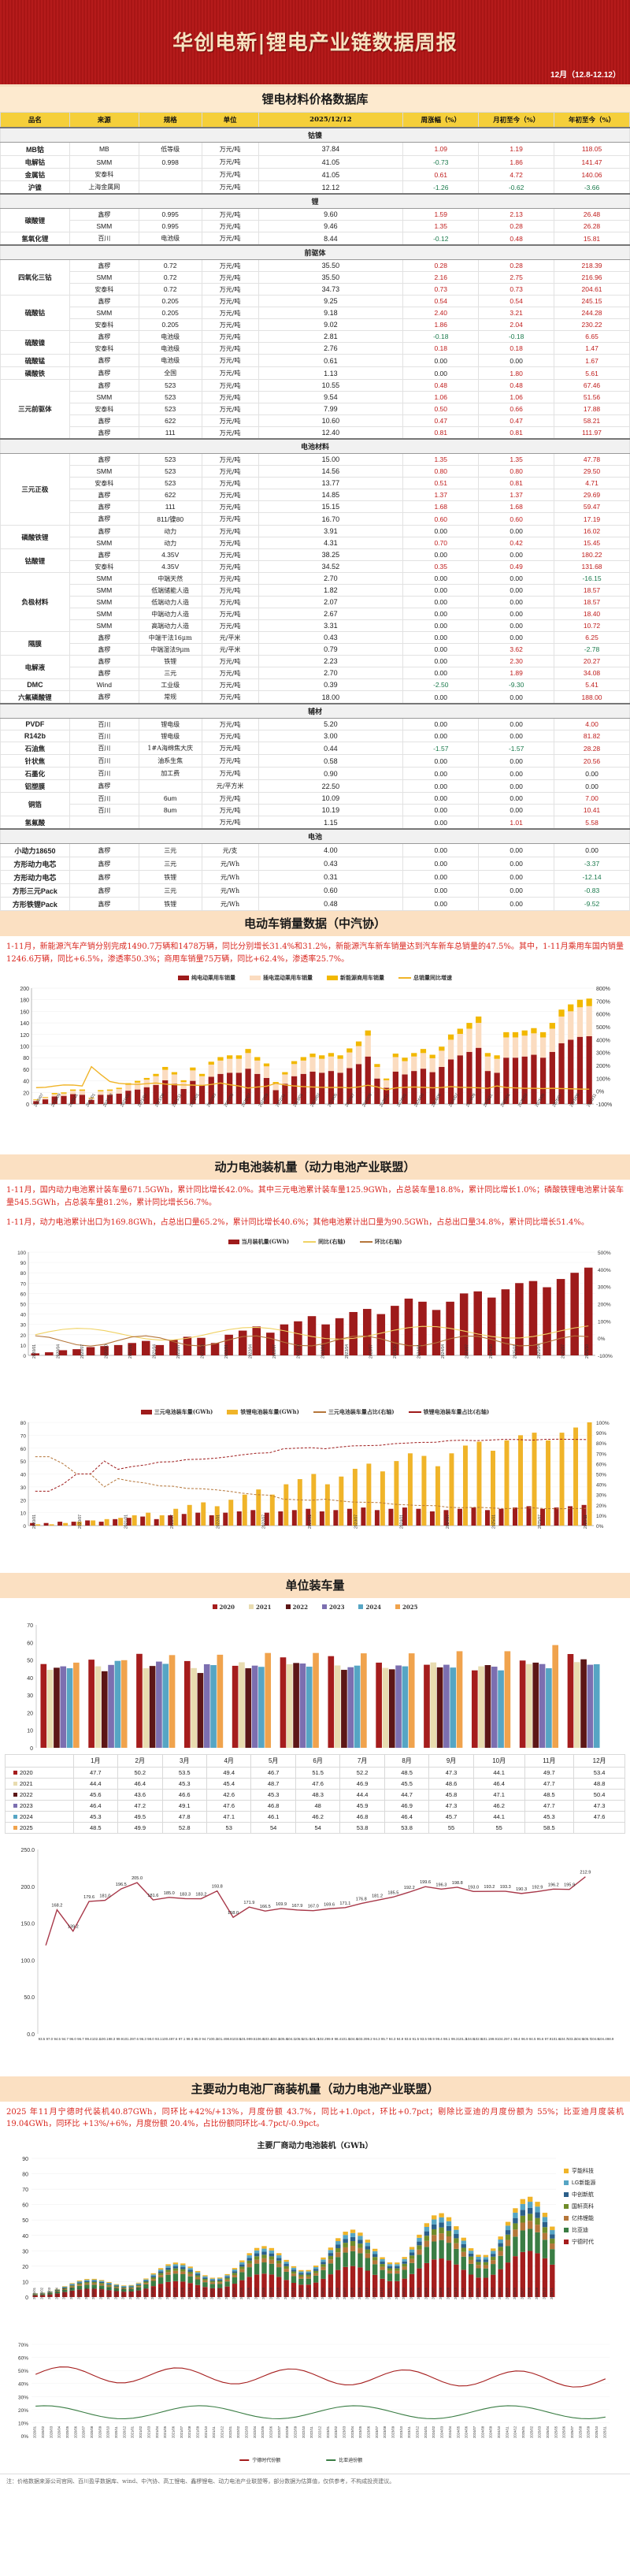  I want to click on price-row-weekly: 2.40, so click(441, 313).